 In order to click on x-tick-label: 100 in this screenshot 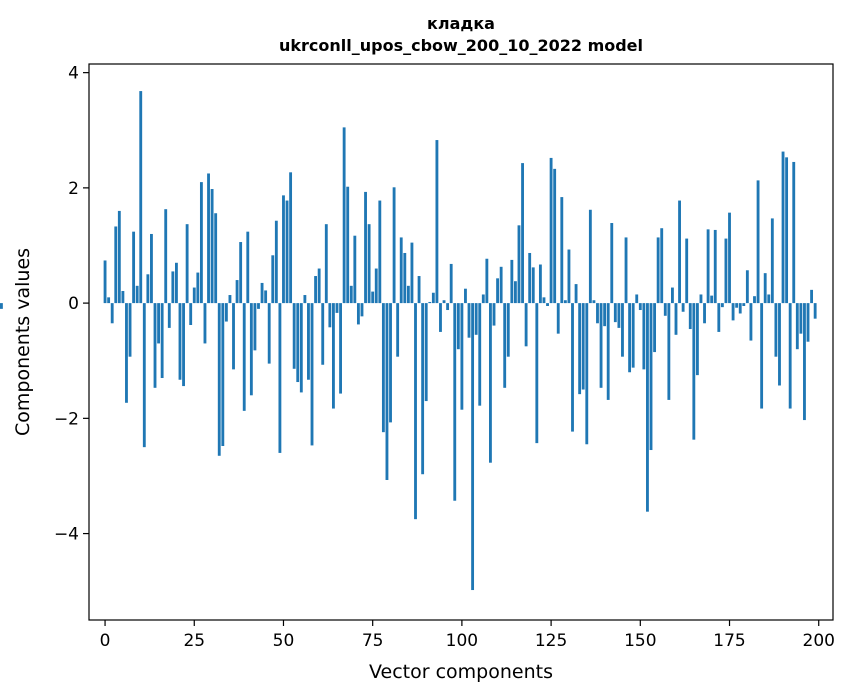, I will do `click(462, 641)`.